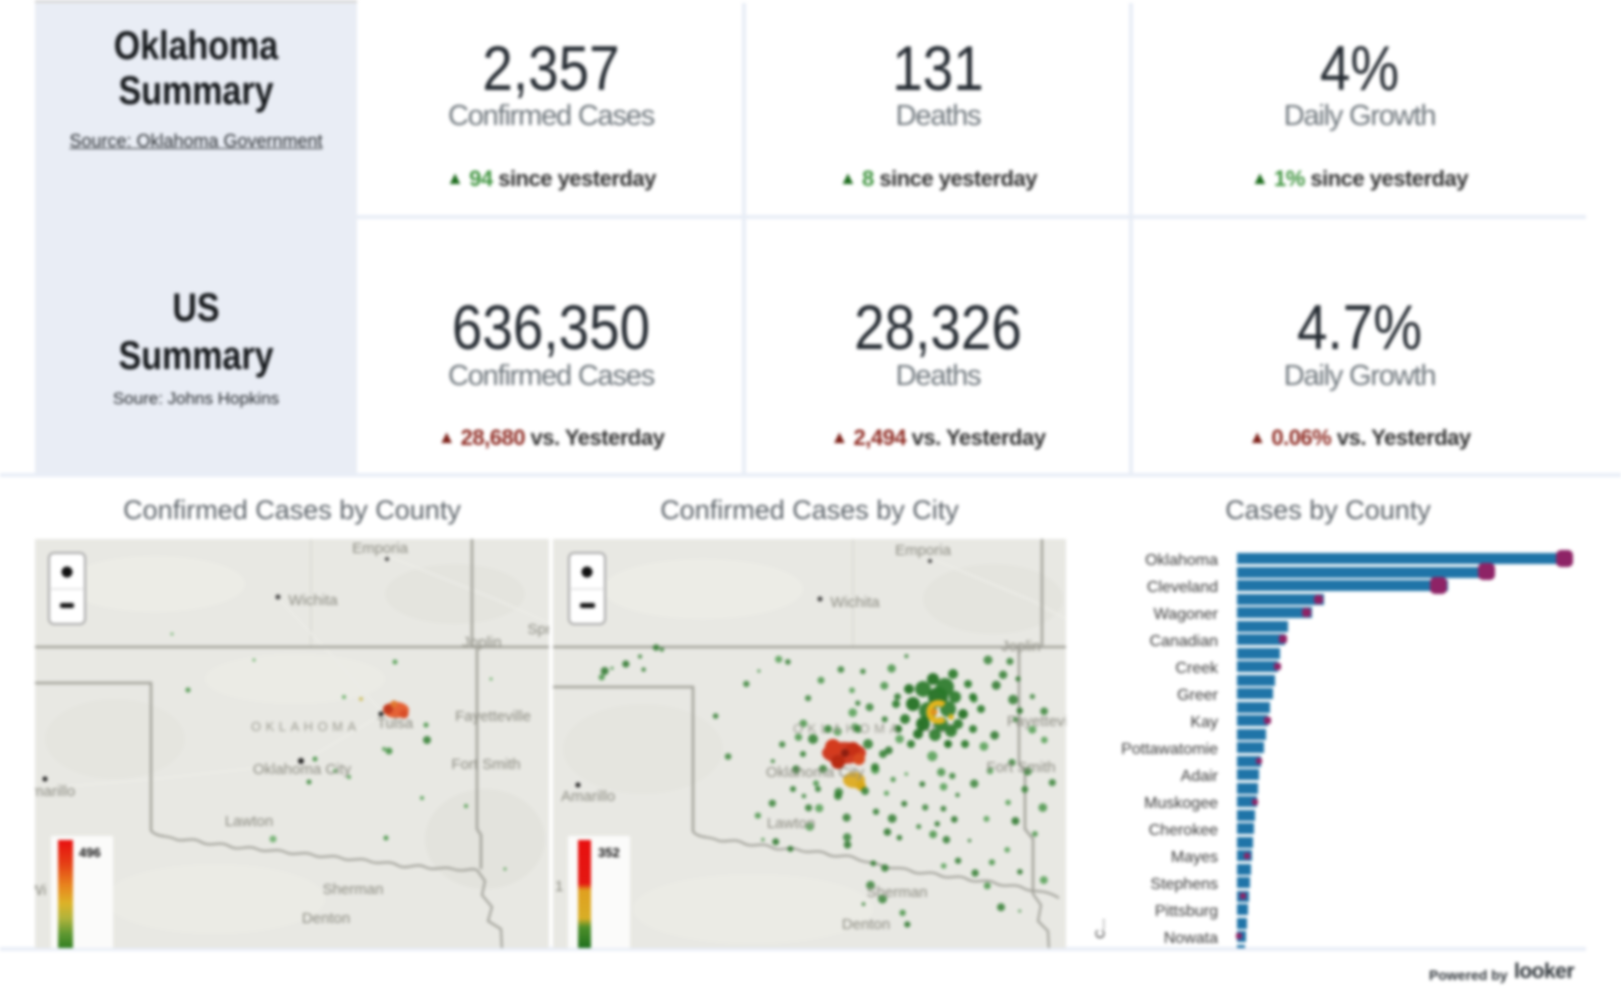 Image resolution: width=1621 pixels, height=996 pixels. Describe the element at coordinates (609, 852) in the screenshot. I see `svg-text: 352` at that location.